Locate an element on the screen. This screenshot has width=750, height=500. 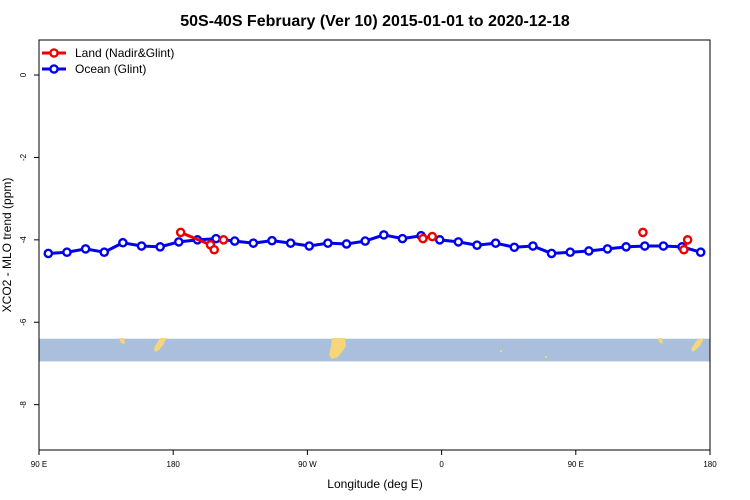
legend-label: Ocean (Glint) is located at coordinates (110, 69).